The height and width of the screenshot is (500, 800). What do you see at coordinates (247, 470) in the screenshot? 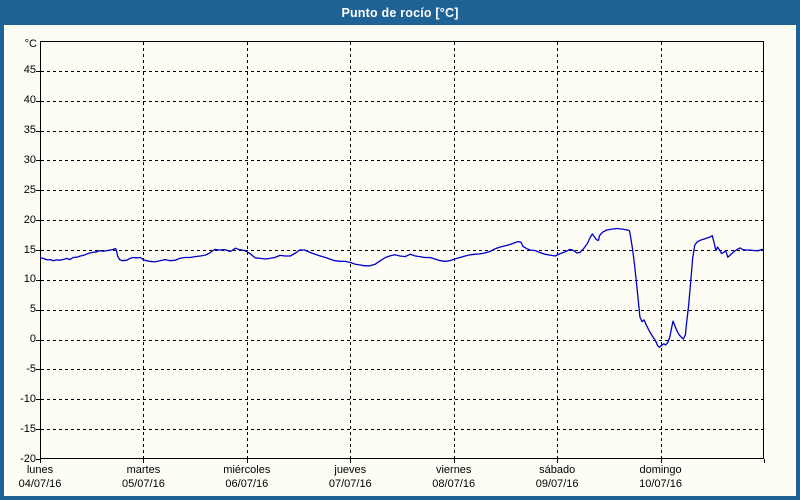
I see `day-name-label: miércoles` at bounding box center [247, 470].